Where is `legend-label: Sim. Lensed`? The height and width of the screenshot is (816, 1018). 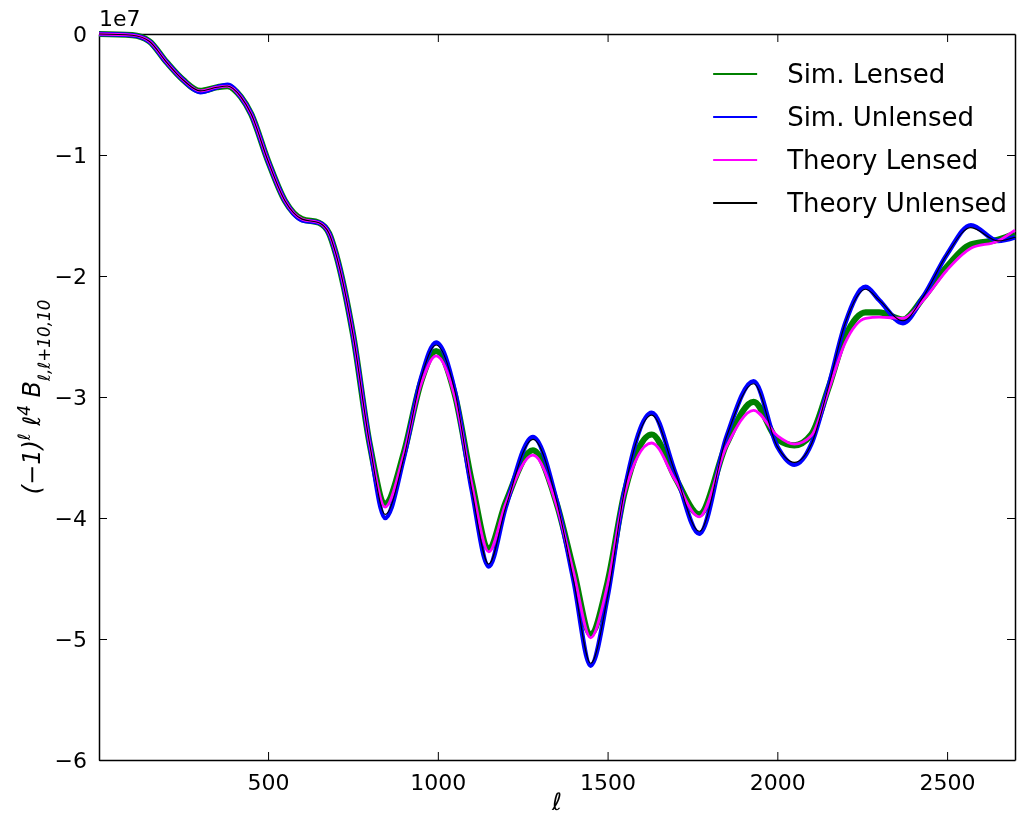
legend-label: Sim. Lensed is located at coordinates (866, 74).